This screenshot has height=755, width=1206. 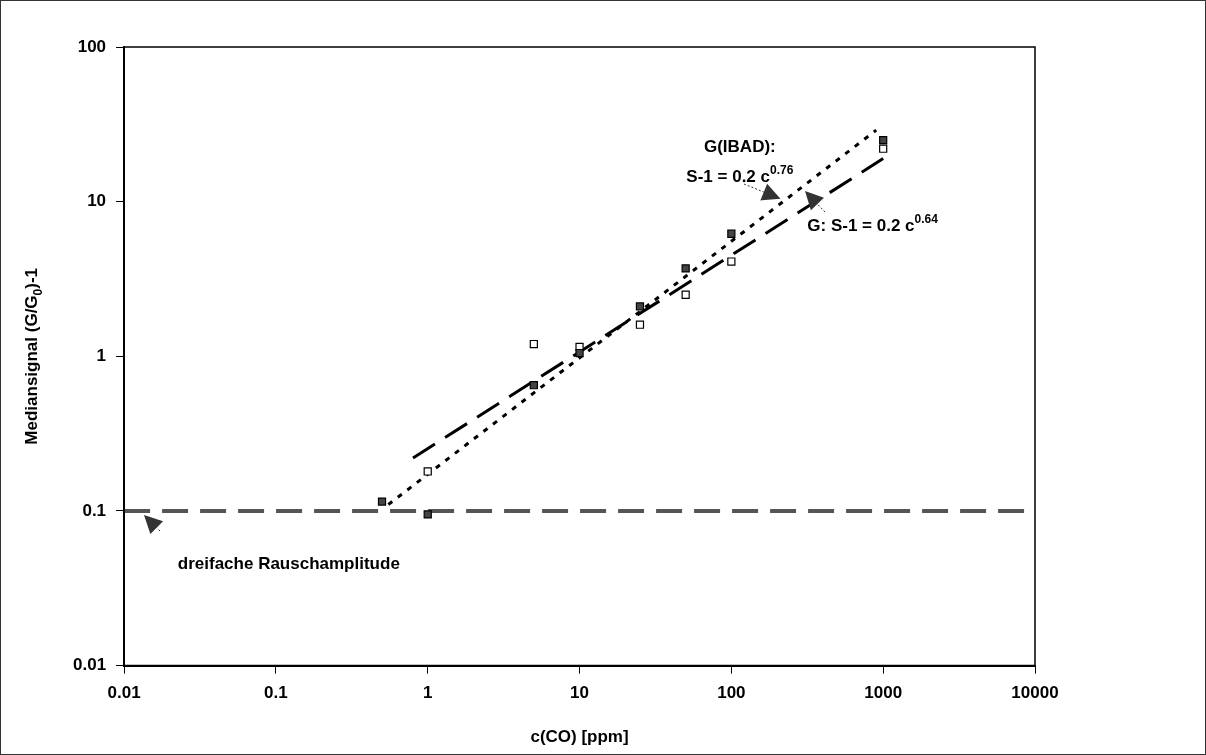 I want to click on x-tick-label: 0.1, so click(x=276, y=693).